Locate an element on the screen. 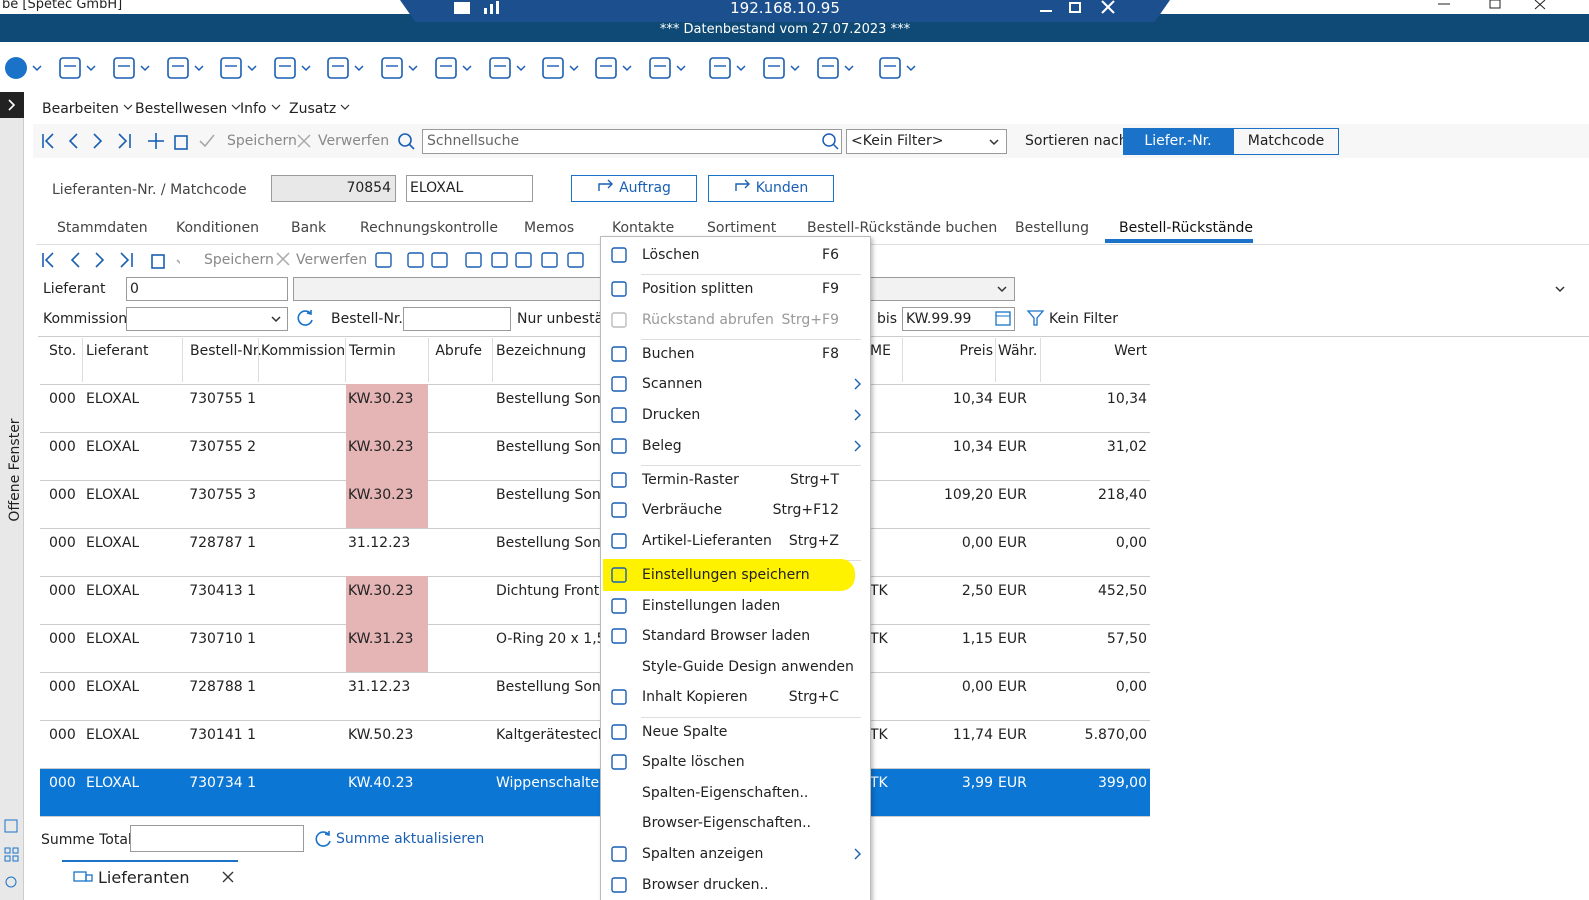 This screenshot has width=1589, height=900. sub-discard: Verwerfen is located at coordinates (332, 260).